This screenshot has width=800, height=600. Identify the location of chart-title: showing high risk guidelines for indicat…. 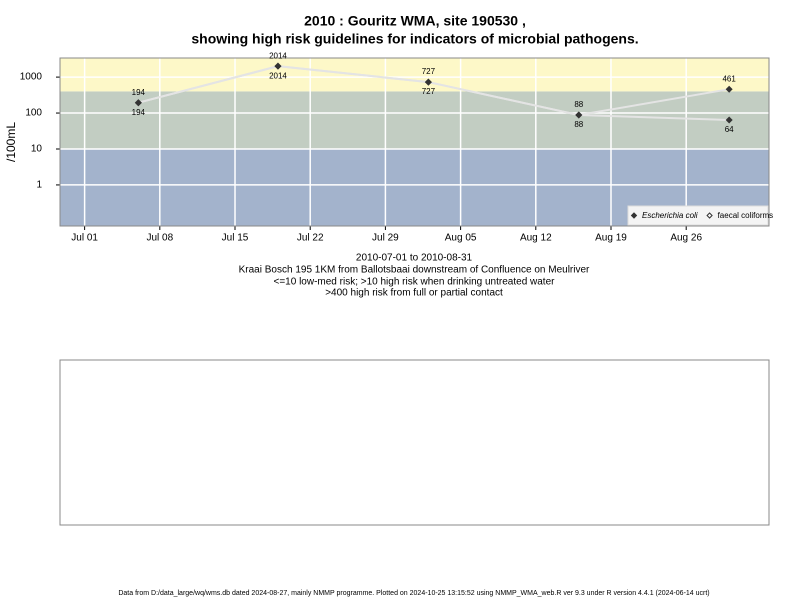
(414, 39).